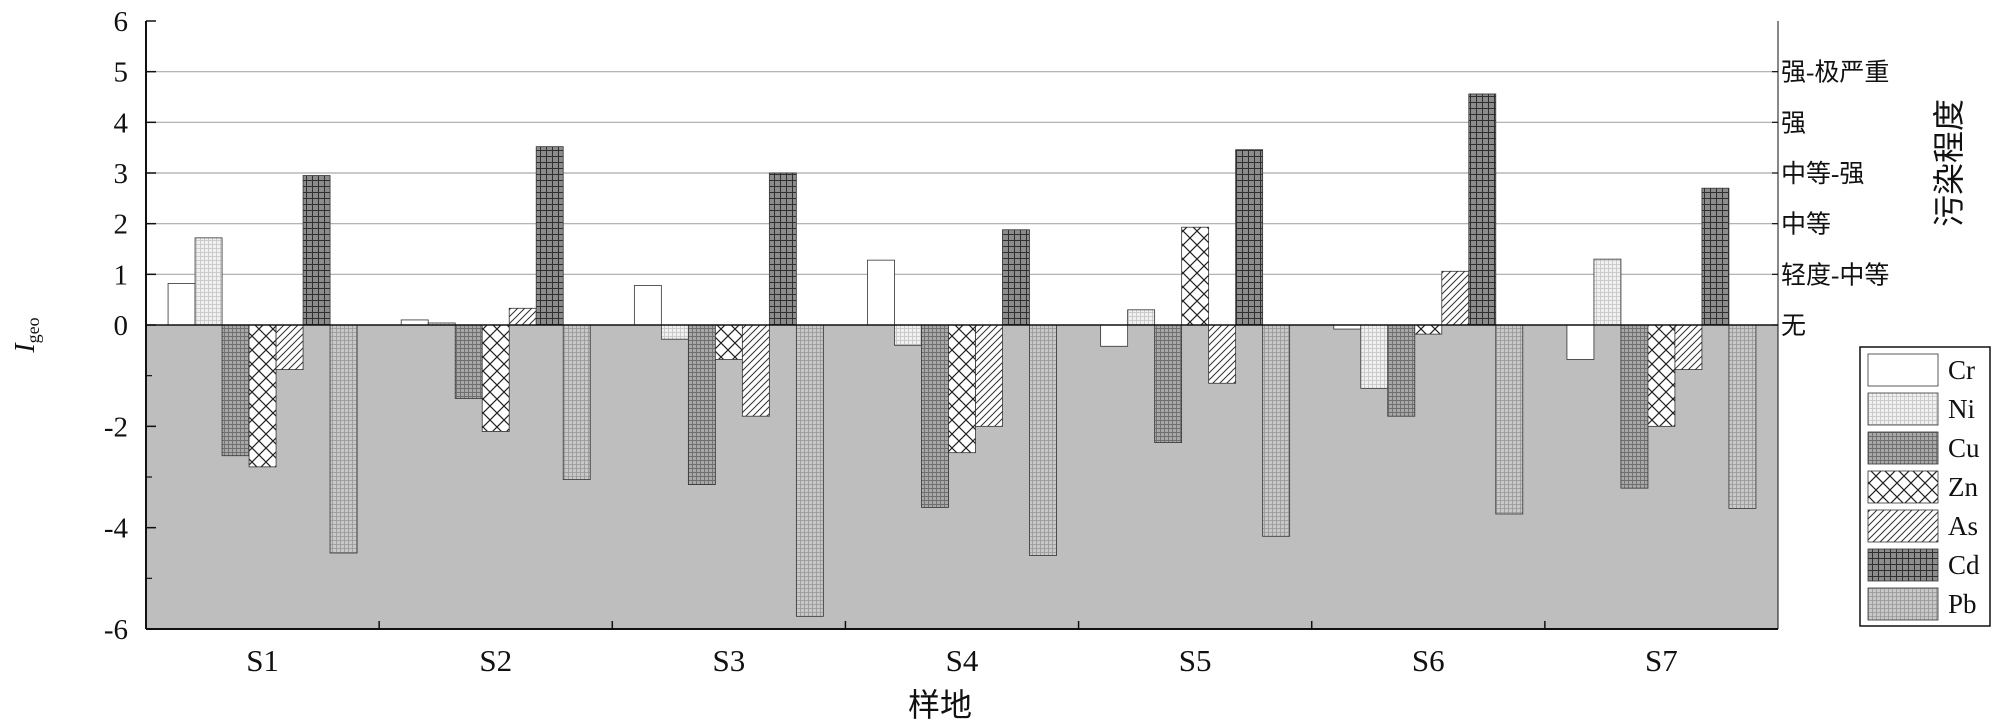 Image resolution: width=2006 pixels, height=727 pixels. Describe the element at coordinates (1964, 565) in the screenshot. I see `legend-label-cd: Cd` at that location.